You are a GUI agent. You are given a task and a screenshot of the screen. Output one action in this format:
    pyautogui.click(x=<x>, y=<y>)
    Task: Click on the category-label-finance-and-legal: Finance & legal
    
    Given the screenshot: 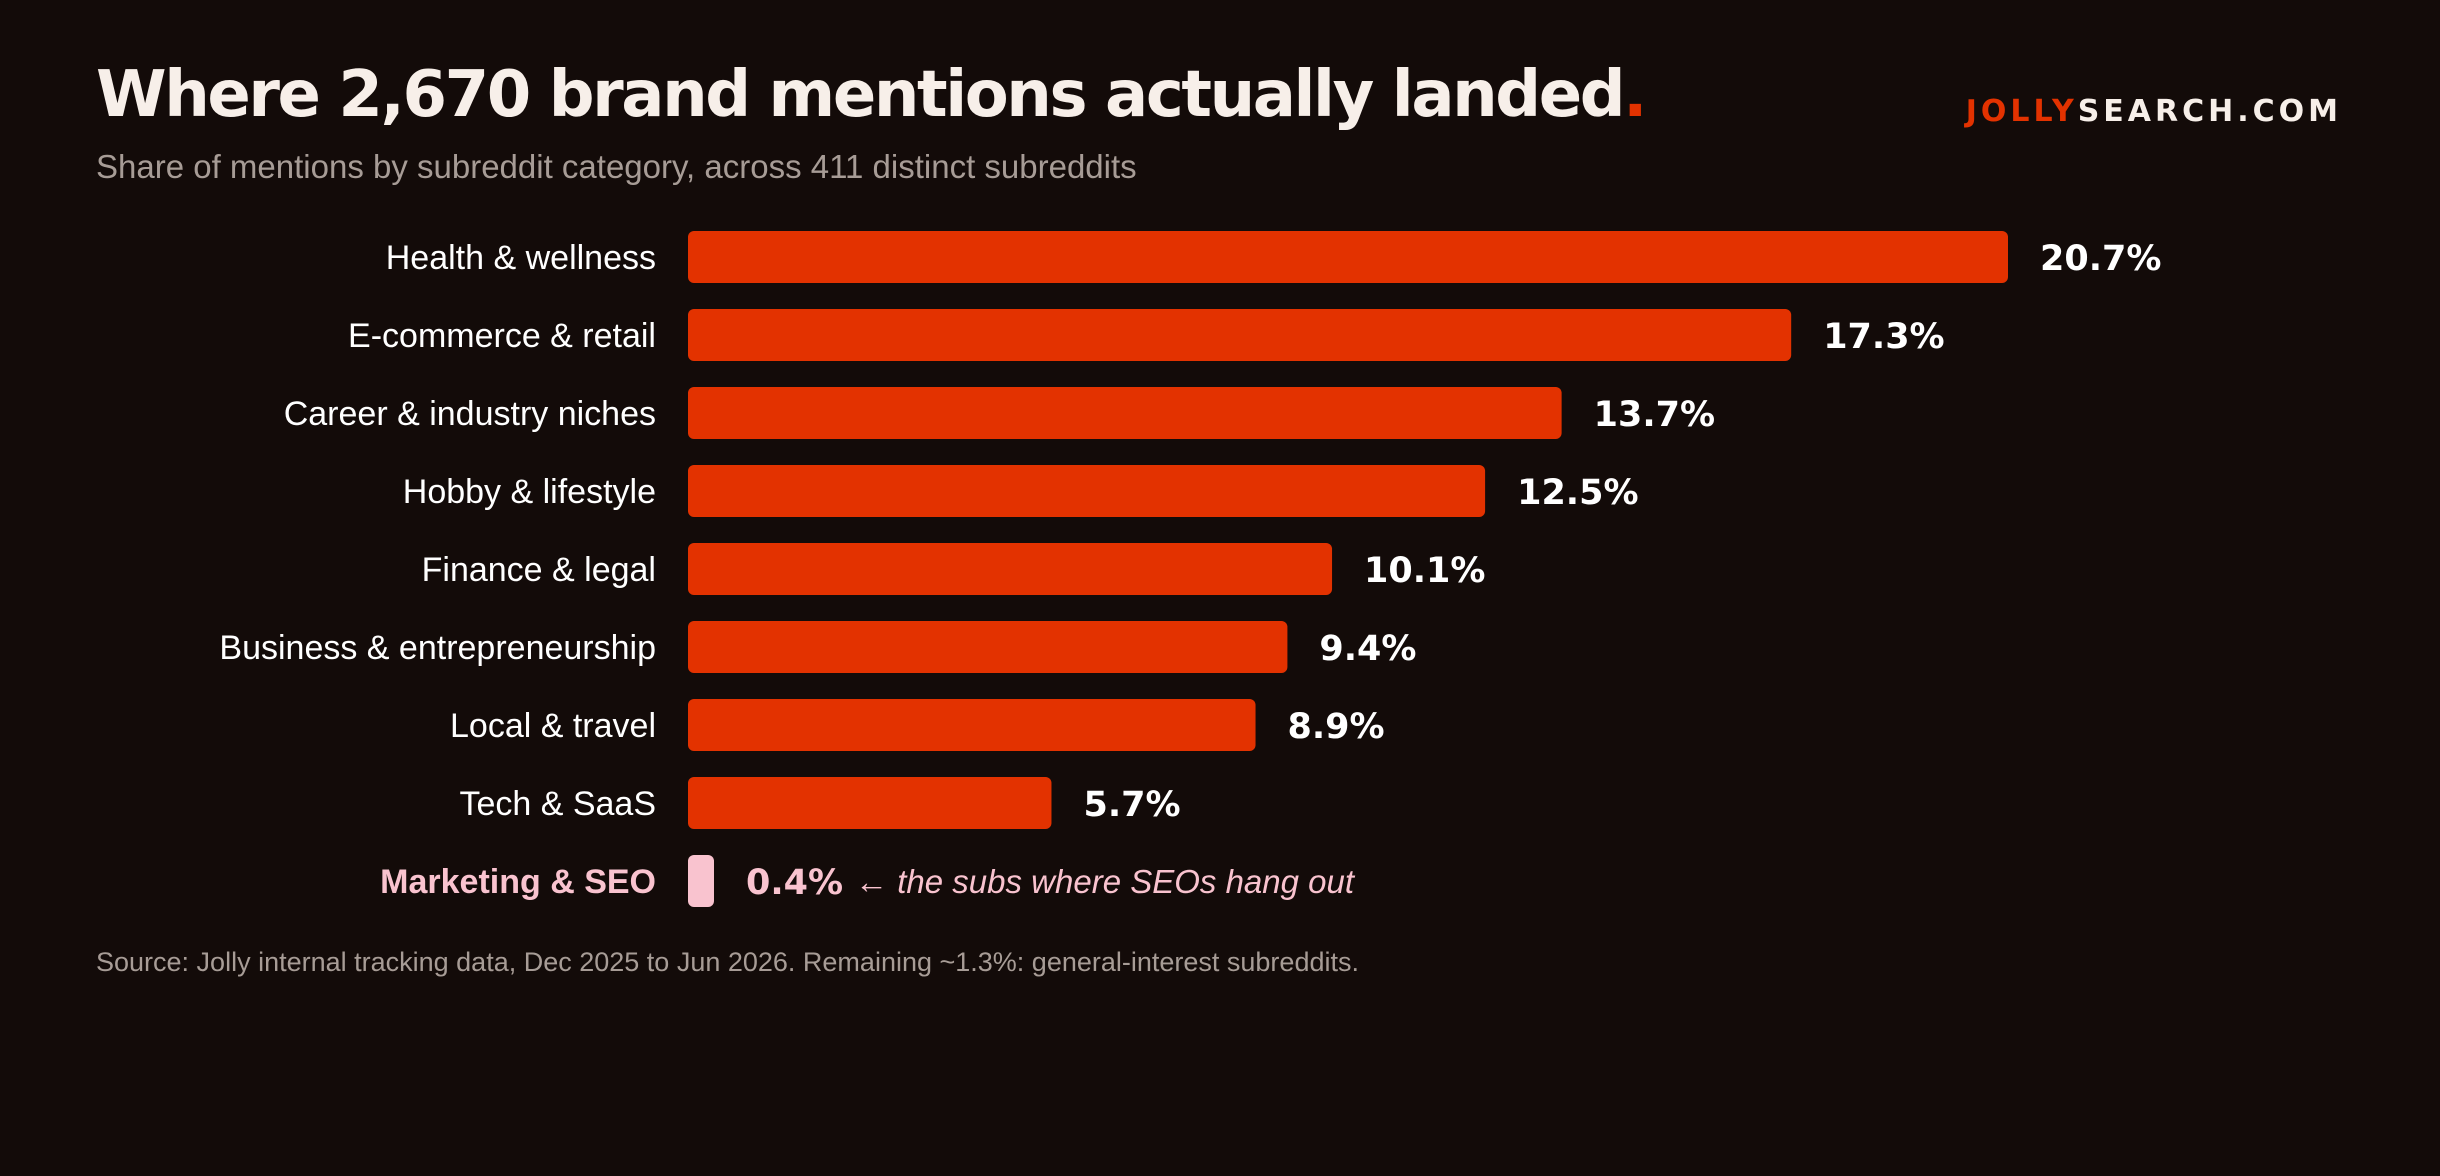 What is the action you would take?
    pyautogui.click(x=539, y=570)
    